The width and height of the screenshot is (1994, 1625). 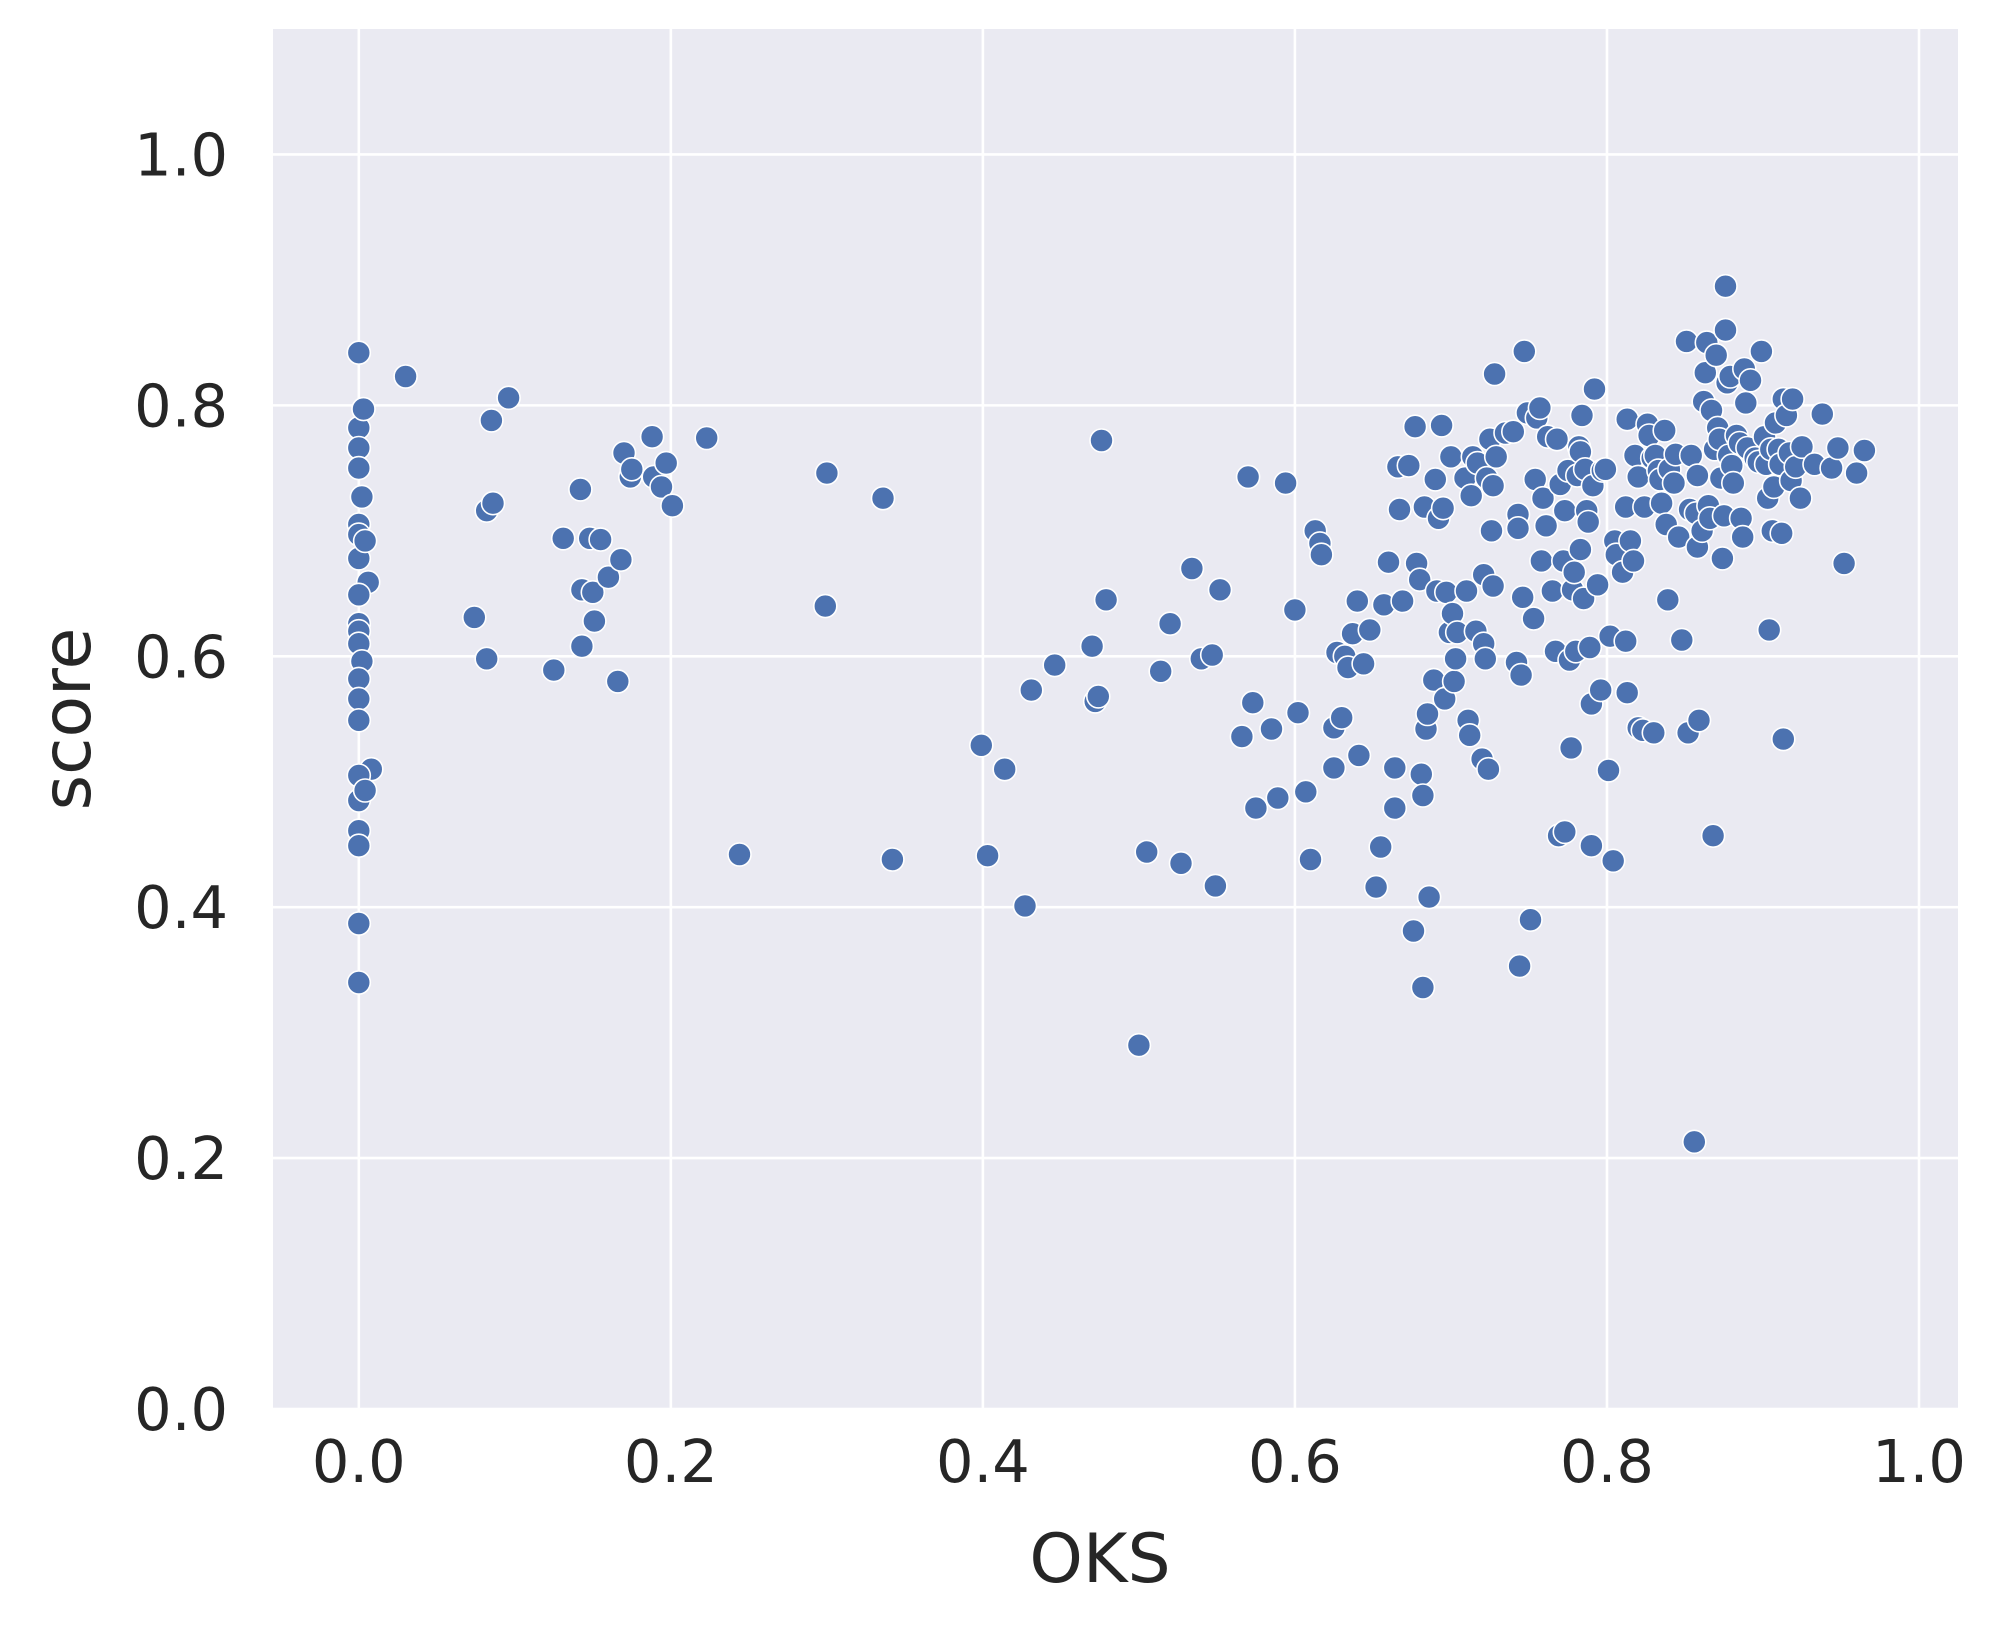 What do you see at coordinates (181, 782) in the screenshot?
I see `y-tick-labels: 0.0 0.2 0.4 0.6 0.8 1.0` at bounding box center [181, 782].